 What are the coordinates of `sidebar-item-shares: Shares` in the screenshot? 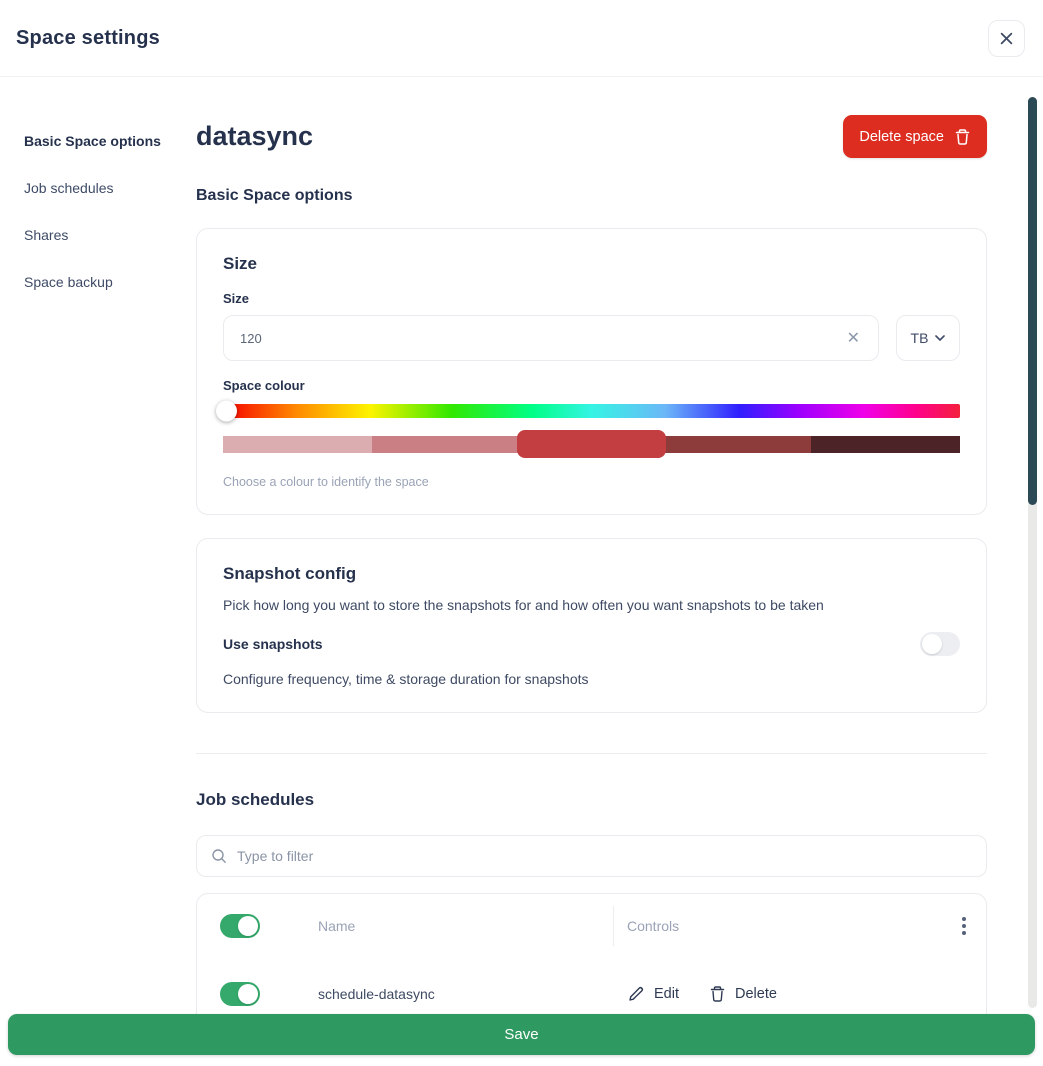 It's located at (46, 235).